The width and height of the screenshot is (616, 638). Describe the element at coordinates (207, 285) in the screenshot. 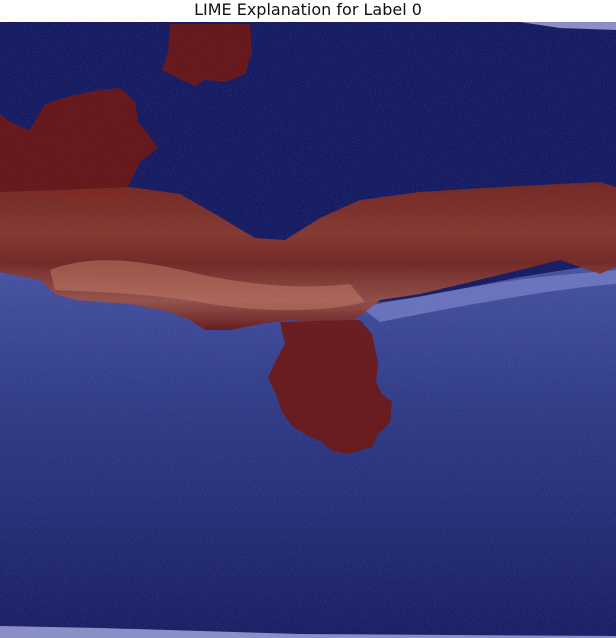

I see `band-light-stripe` at that location.